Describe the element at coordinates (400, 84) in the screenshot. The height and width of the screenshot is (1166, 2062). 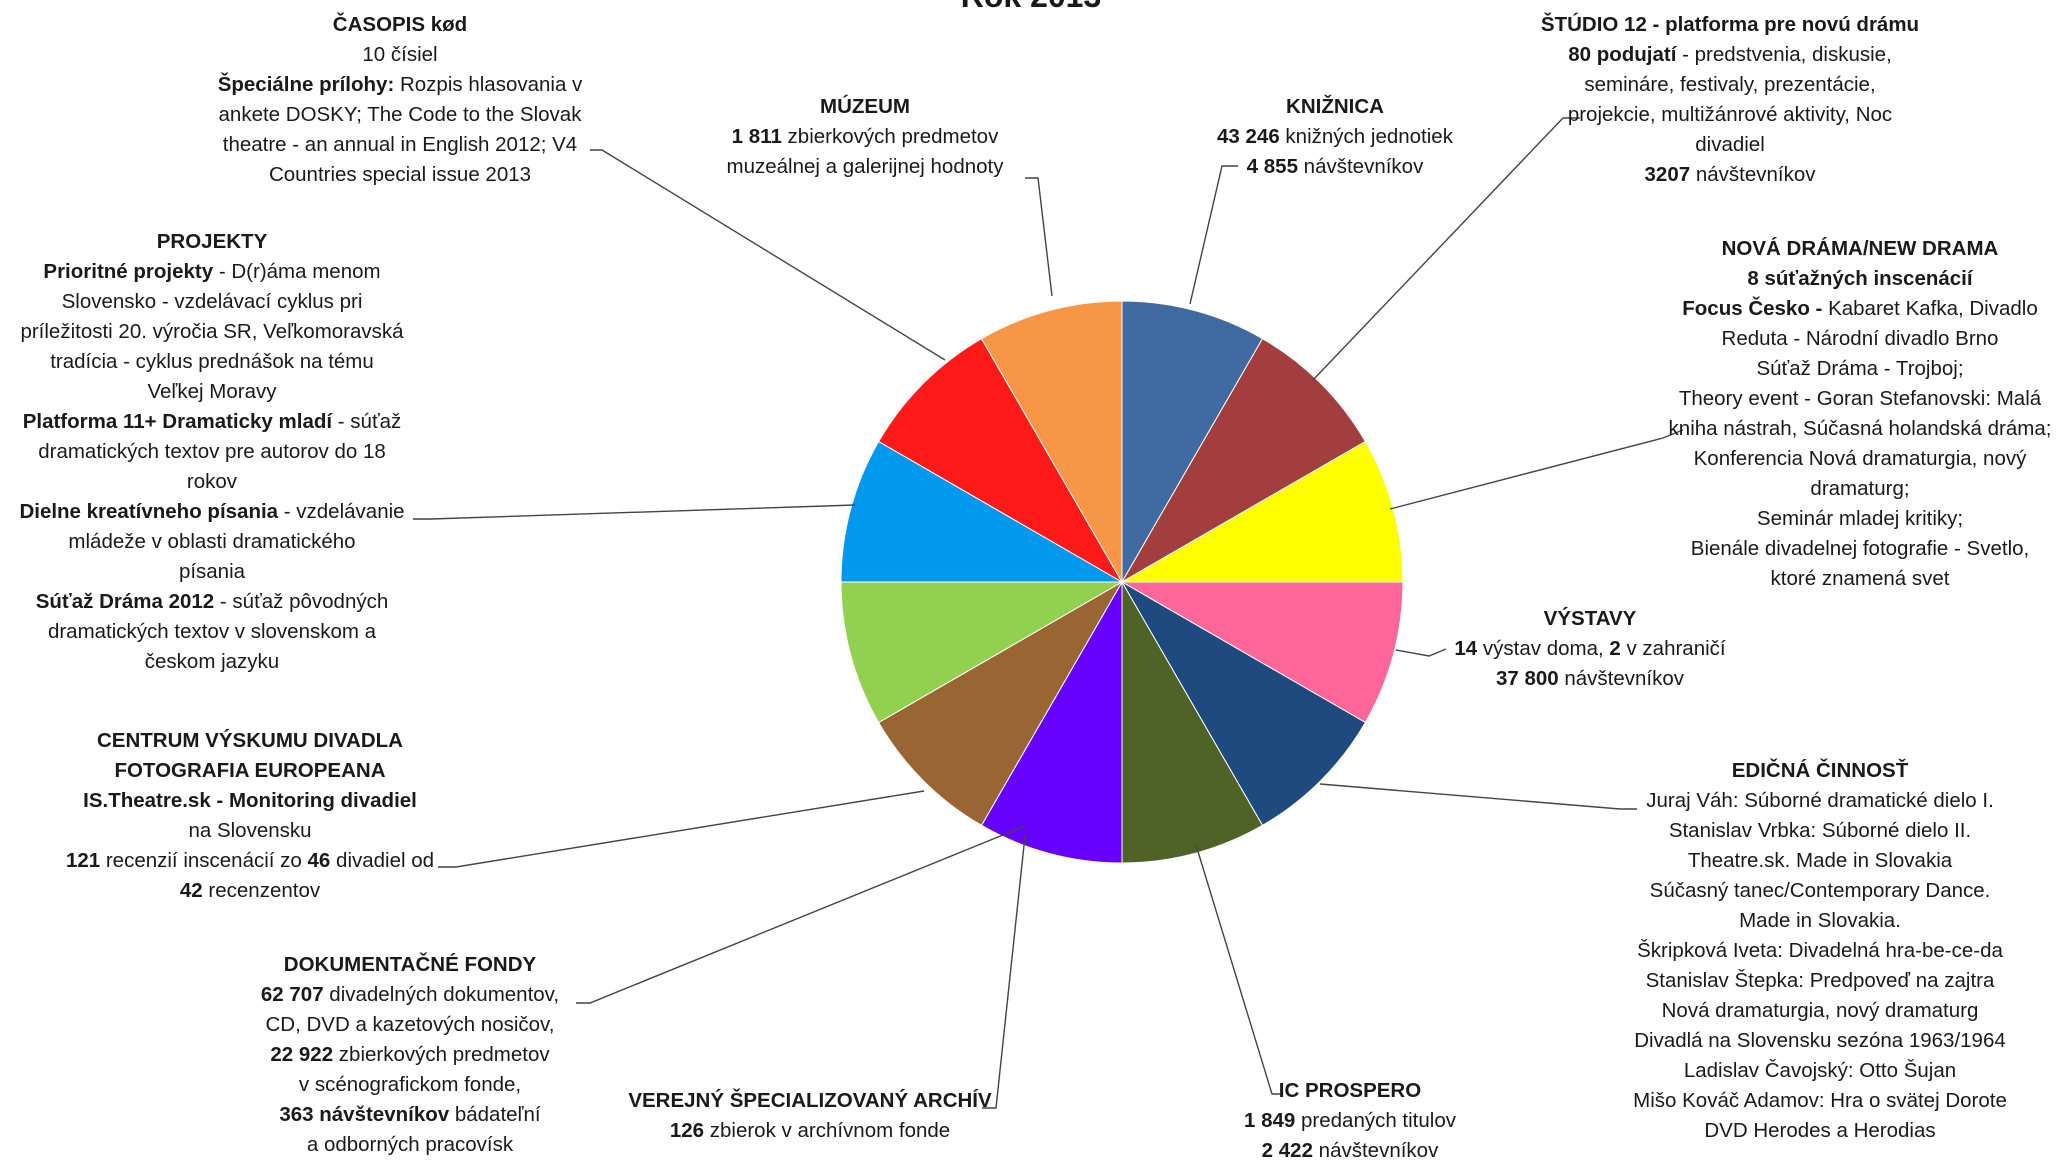
I see `casopis-line: Špeciálne prílohy: Rozpis hlasovania v` at that location.